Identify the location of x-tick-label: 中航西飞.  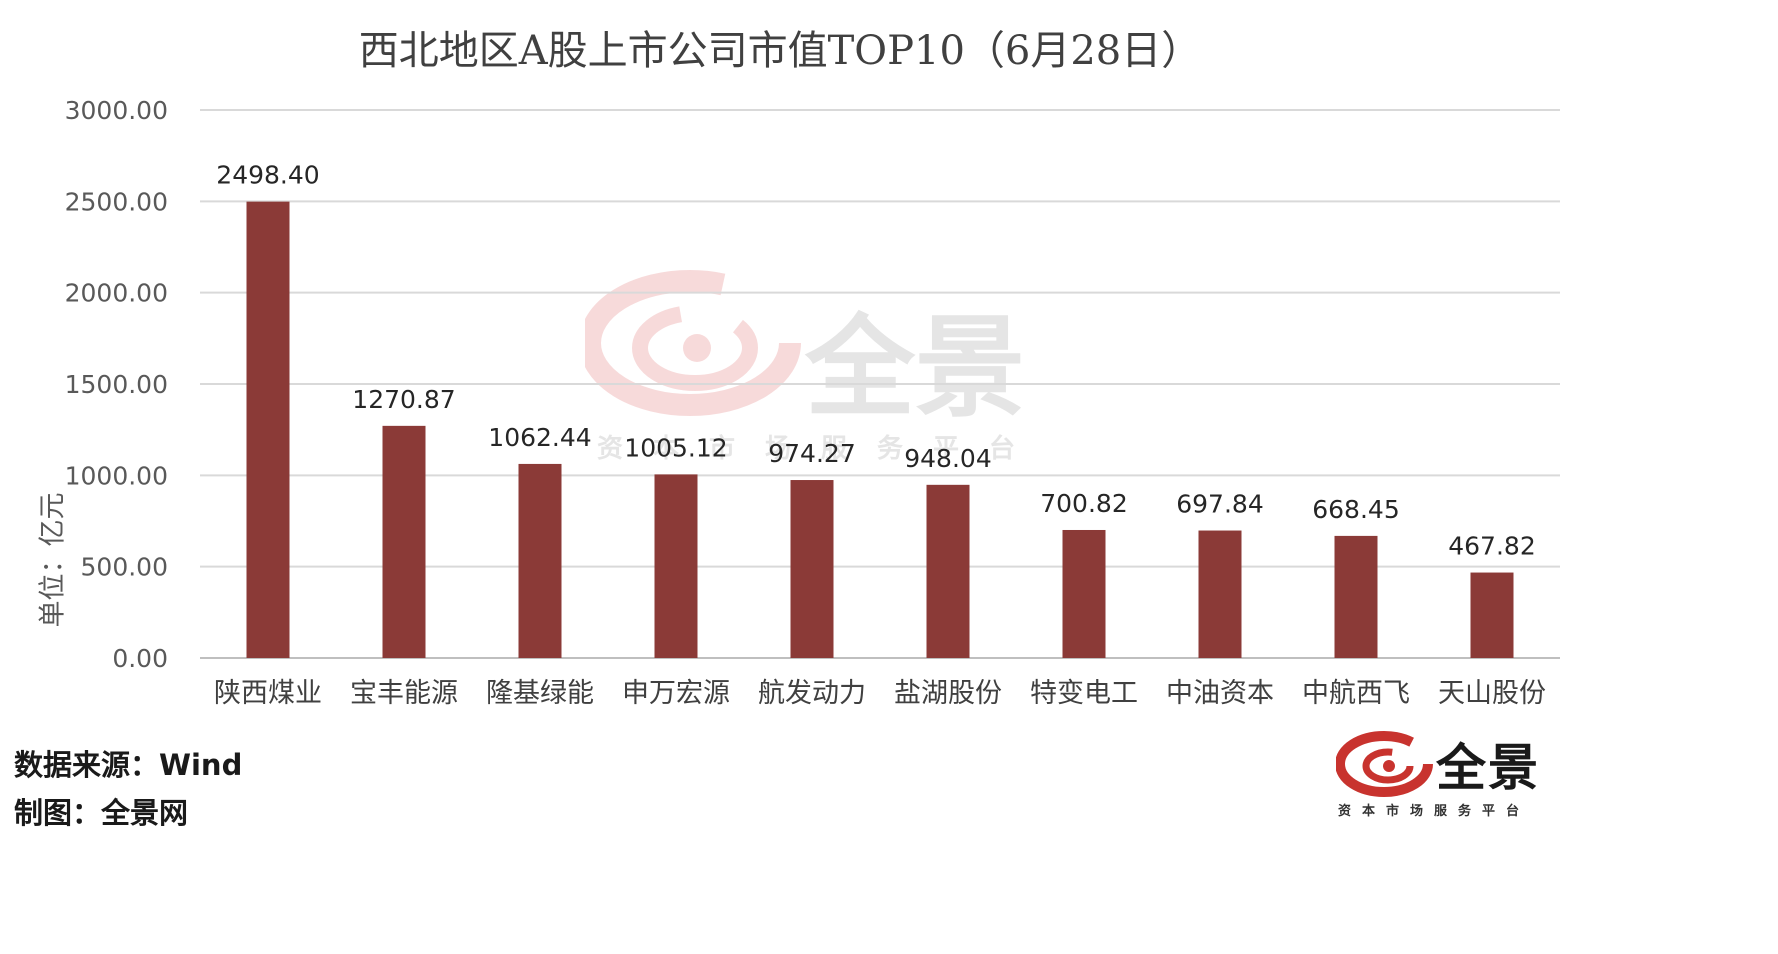
(1356, 693).